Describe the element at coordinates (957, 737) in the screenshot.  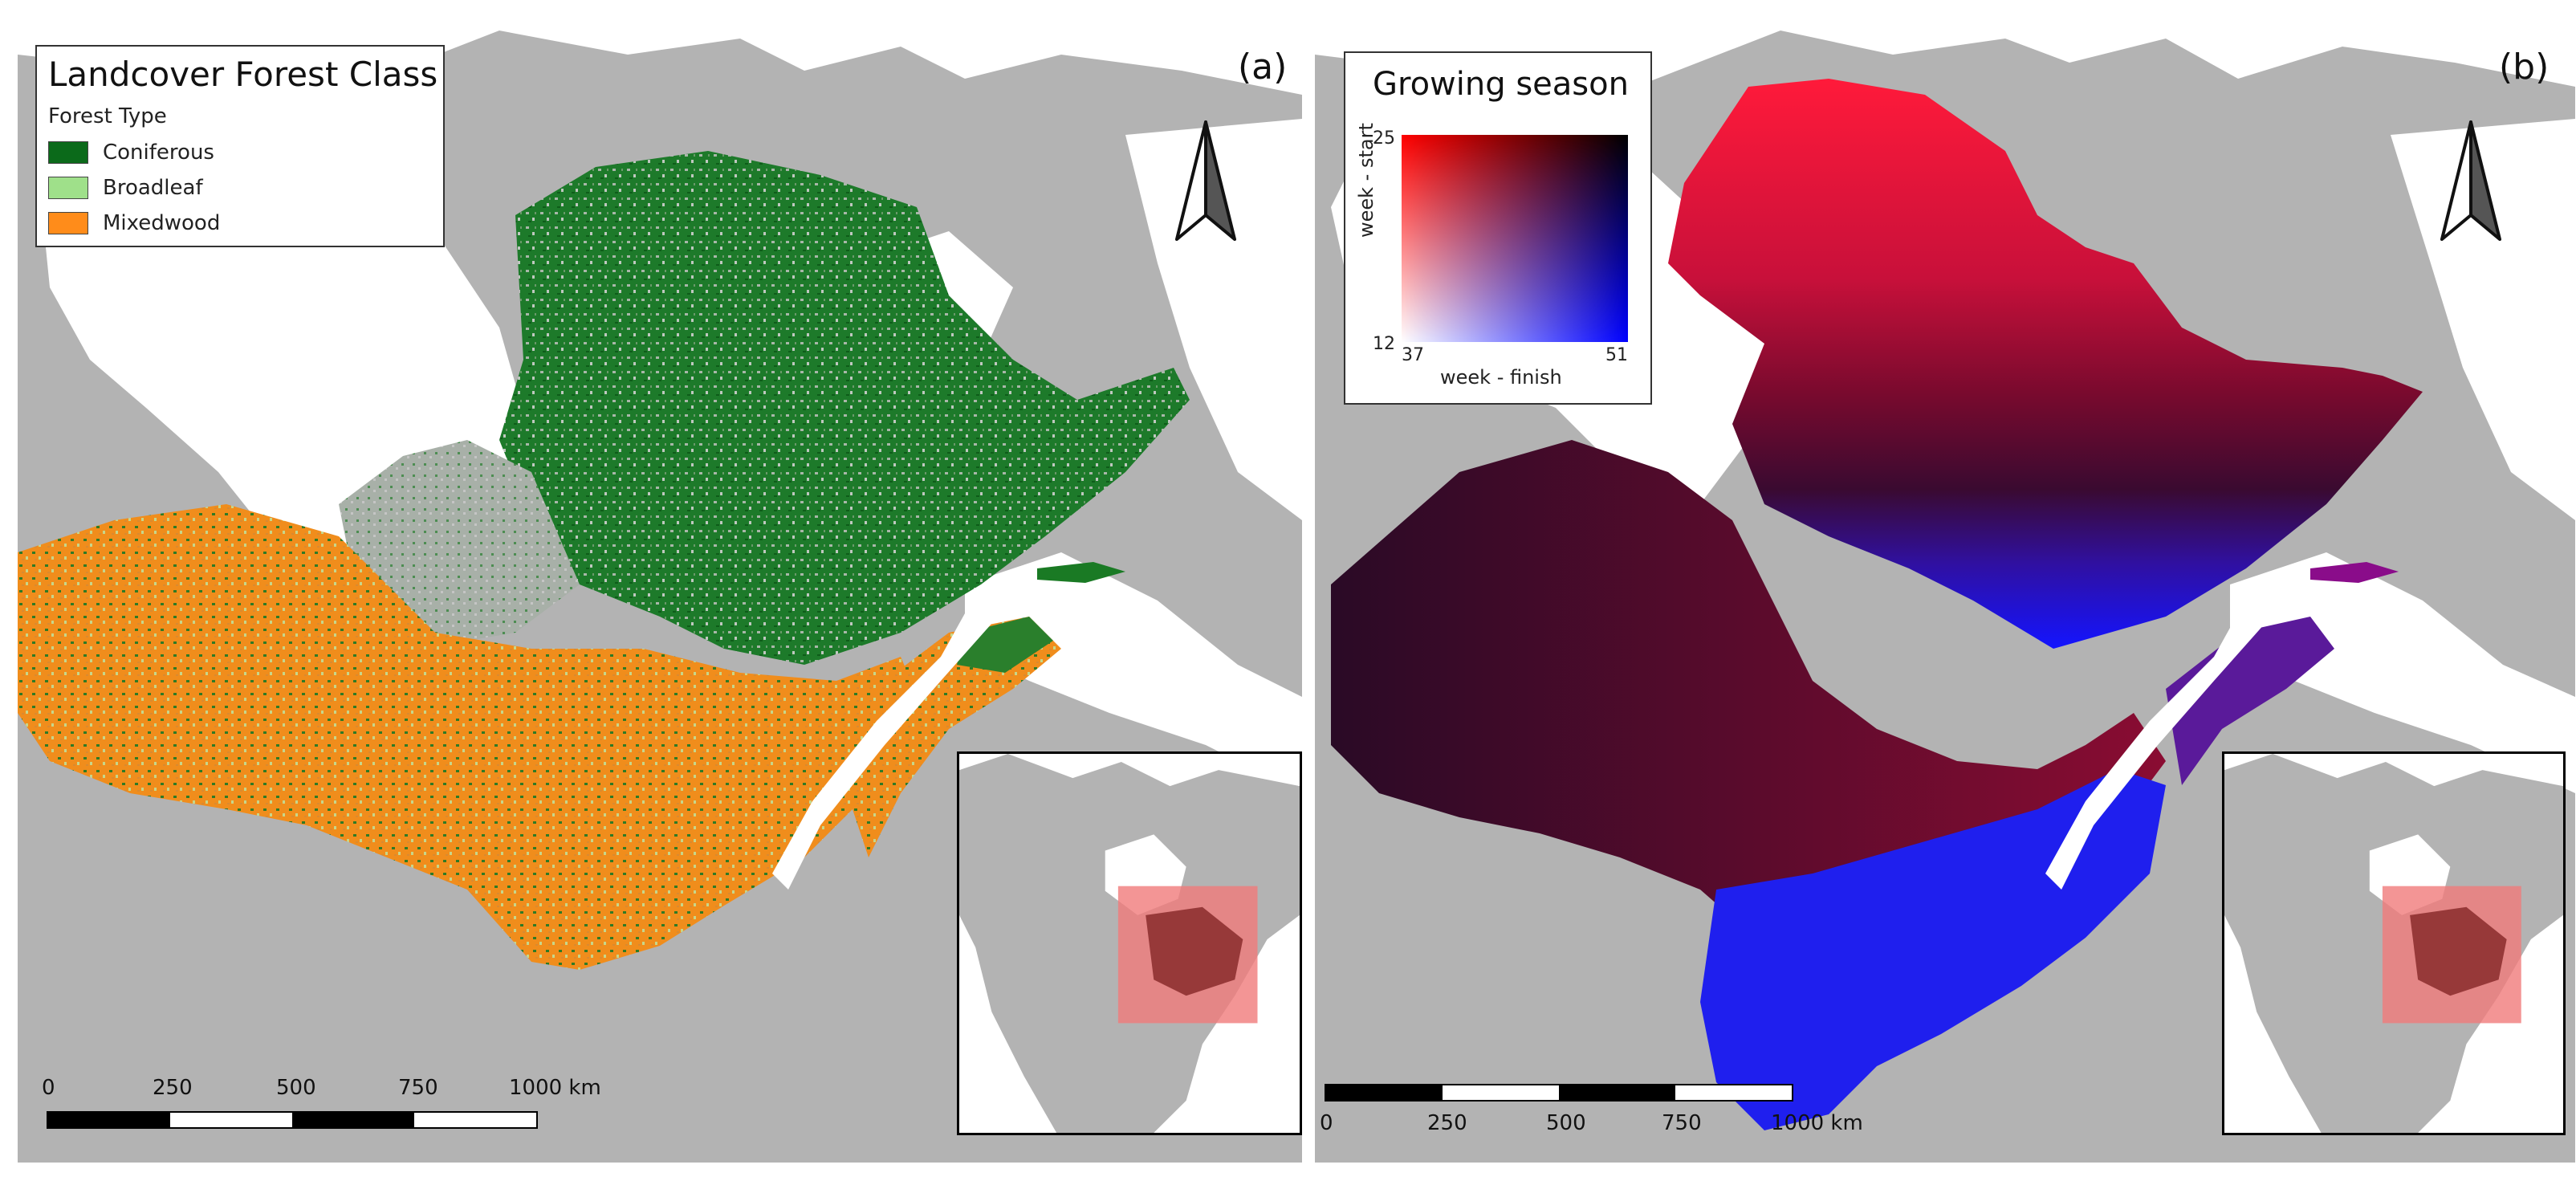
I see `forest-gaspe` at that location.